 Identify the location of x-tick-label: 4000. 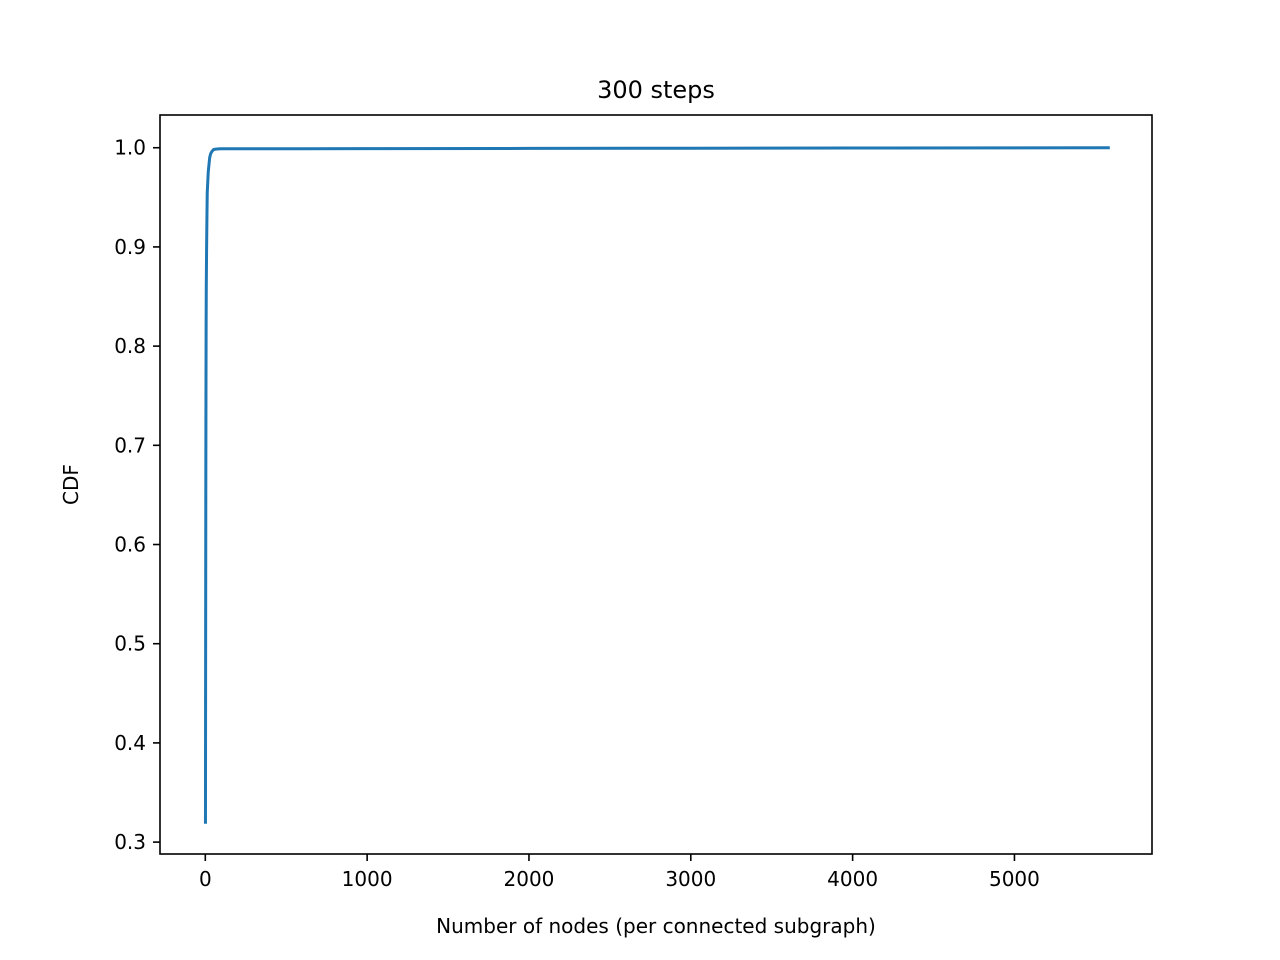
(852, 879).